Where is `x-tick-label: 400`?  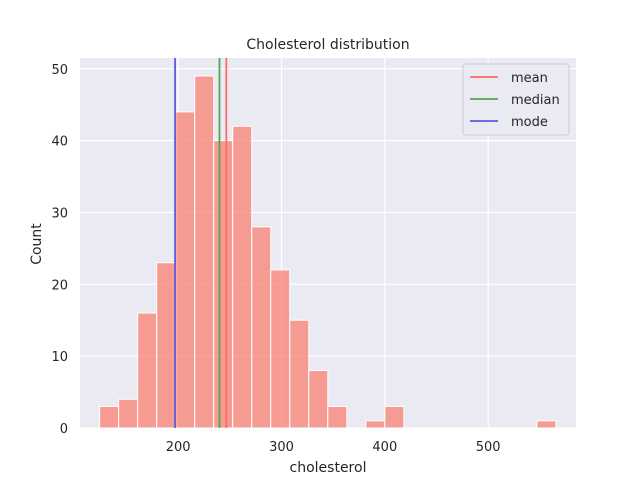
x-tick-label: 400 is located at coordinates (384, 447).